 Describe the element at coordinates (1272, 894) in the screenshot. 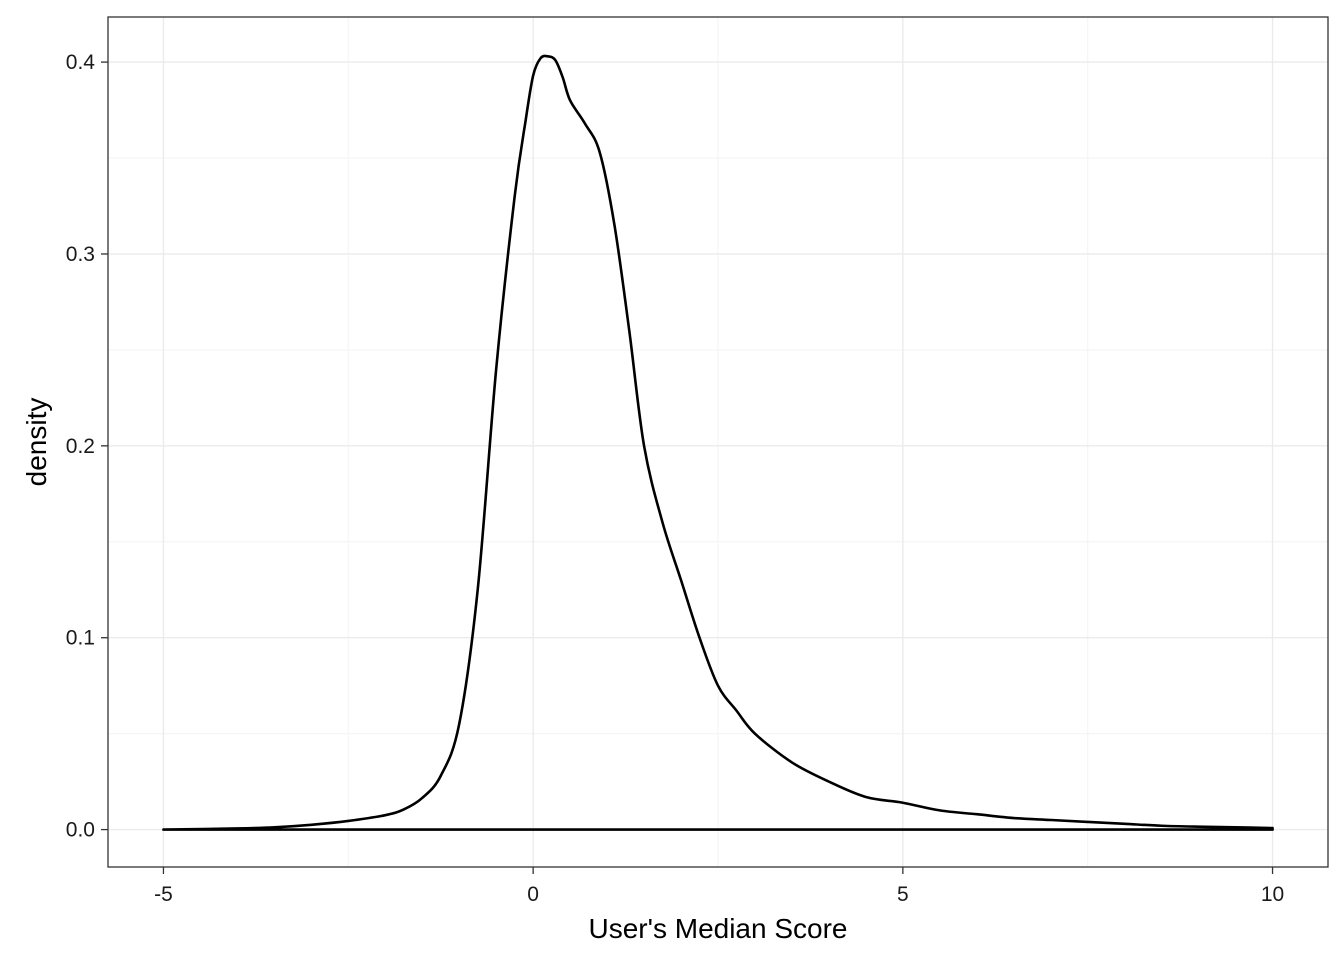

I see `x-tick-label: 10` at that location.